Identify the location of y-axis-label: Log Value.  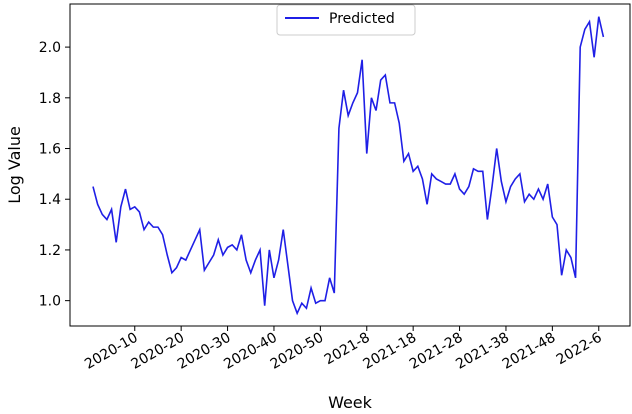
(14, 165).